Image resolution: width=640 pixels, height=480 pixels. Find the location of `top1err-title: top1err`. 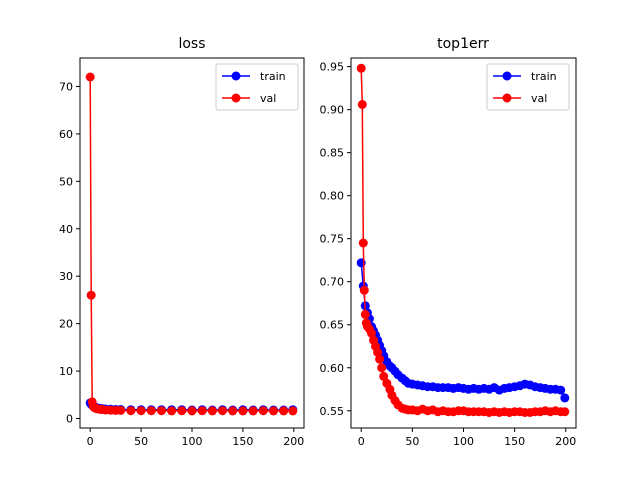

top1err-title: top1err is located at coordinates (463, 44).